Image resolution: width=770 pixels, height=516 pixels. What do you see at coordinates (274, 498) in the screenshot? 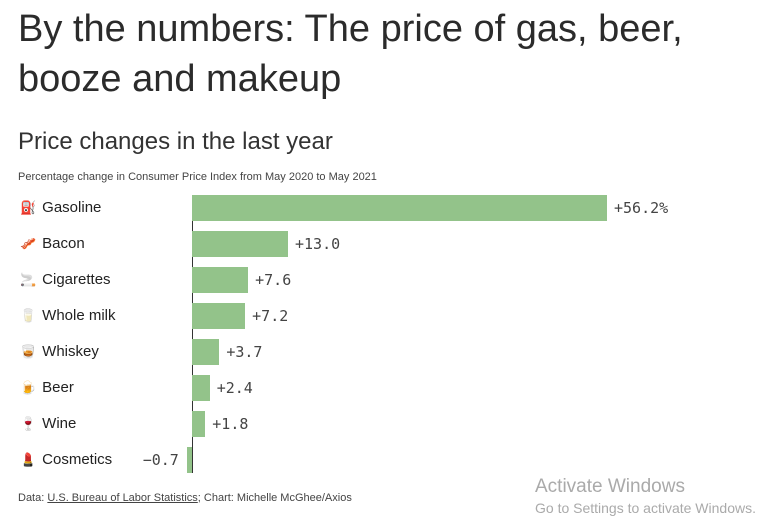
I see `footer-credit: ; Chart: Michelle McGhee/Axios` at bounding box center [274, 498].